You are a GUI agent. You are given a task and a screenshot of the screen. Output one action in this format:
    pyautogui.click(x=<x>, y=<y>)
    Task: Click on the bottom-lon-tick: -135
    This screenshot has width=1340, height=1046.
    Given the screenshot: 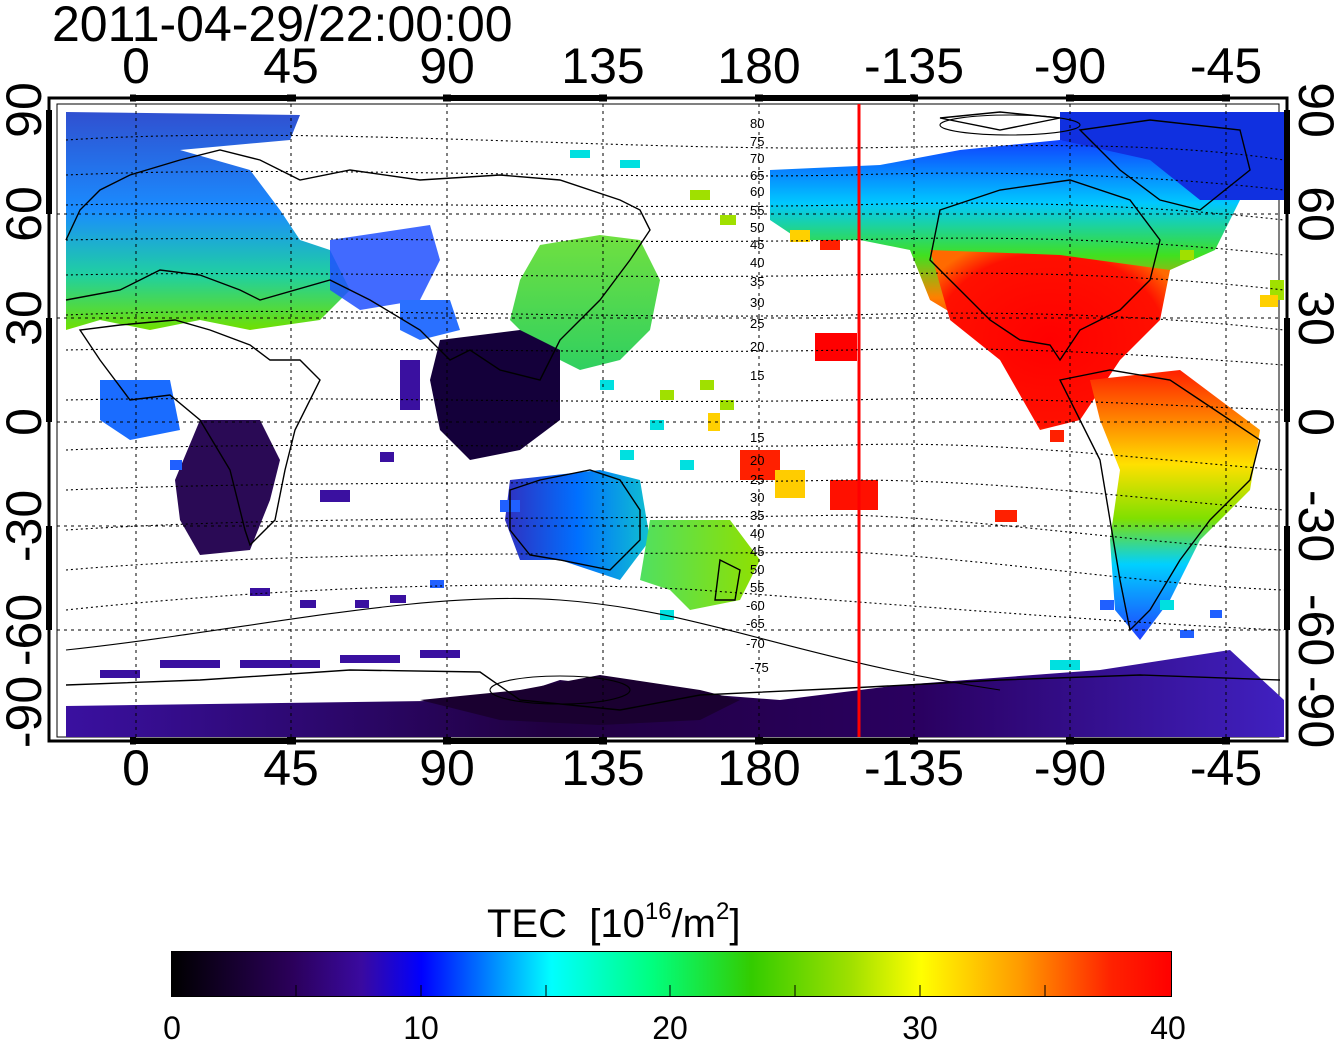 What is the action you would take?
    pyautogui.click(x=914, y=768)
    